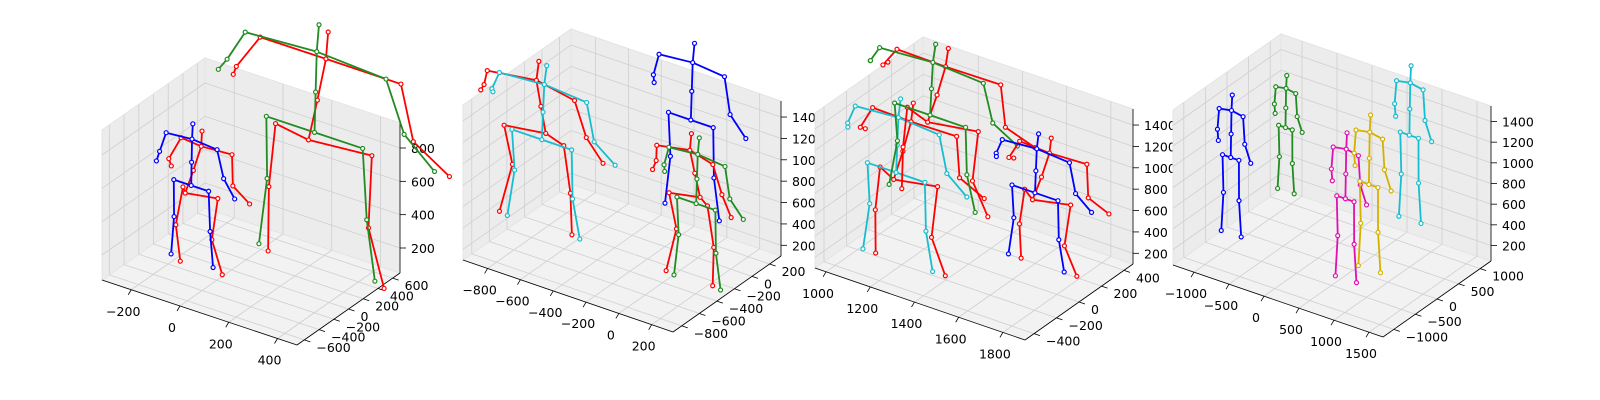 The width and height of the screenshot is (1600, 400). What do you see at coordinates (1160, 146) in the screenshot?
I see `z-tick-label: 1200` at bounding box center [1160, 146].